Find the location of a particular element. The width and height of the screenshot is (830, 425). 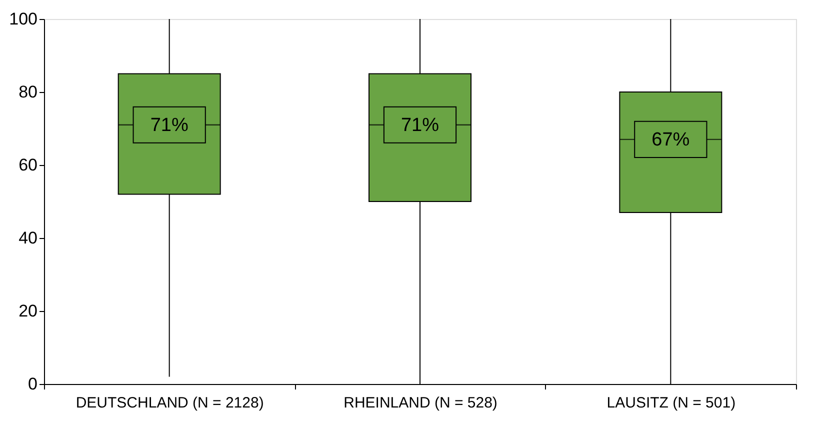

y-tick-label: 80 is located at coordinates (28, 92).